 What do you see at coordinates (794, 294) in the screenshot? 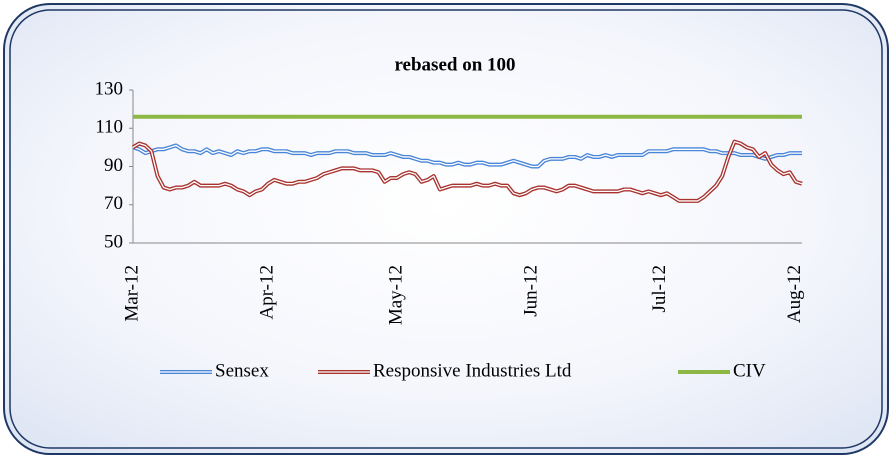
I see `x-tick-label: Aug-12` at bounding box center [794, 294].